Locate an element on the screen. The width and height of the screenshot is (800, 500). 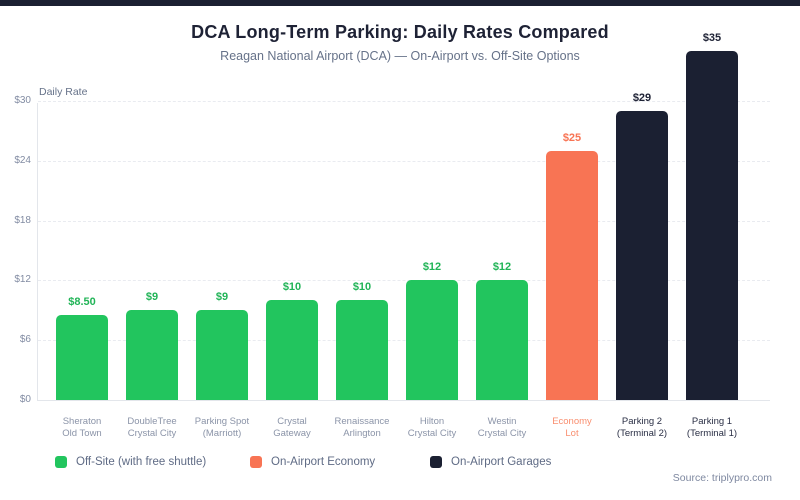
bar-category-label: DoubleTree Crystal City is located at coordinates (152, 427).